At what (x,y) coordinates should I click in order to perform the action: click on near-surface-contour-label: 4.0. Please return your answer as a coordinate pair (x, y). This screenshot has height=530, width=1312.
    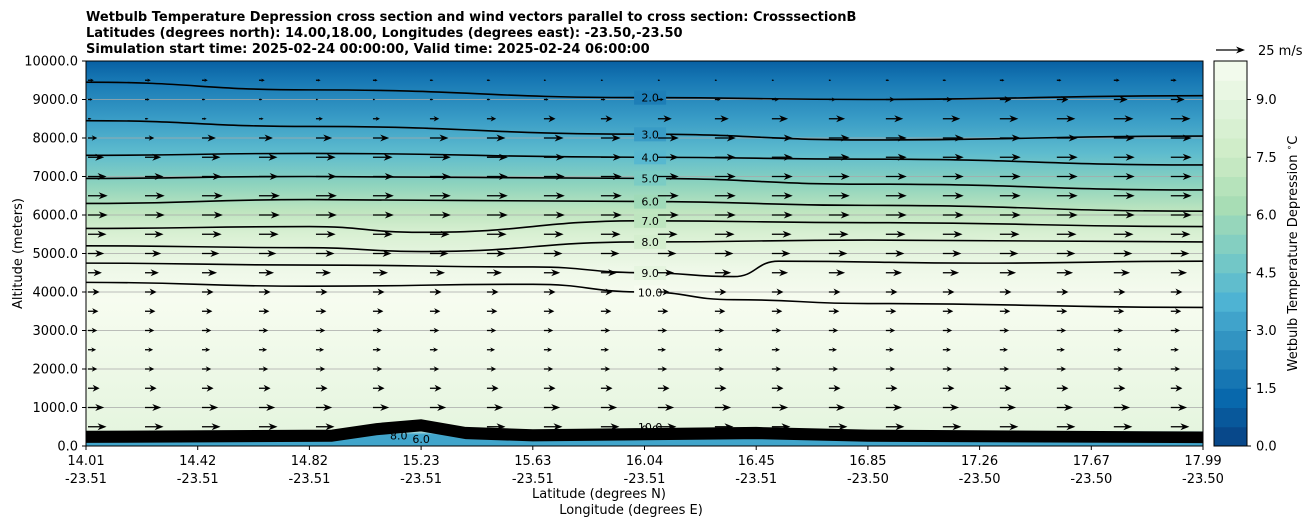
    Looking at the image, I should click on (321, 437).